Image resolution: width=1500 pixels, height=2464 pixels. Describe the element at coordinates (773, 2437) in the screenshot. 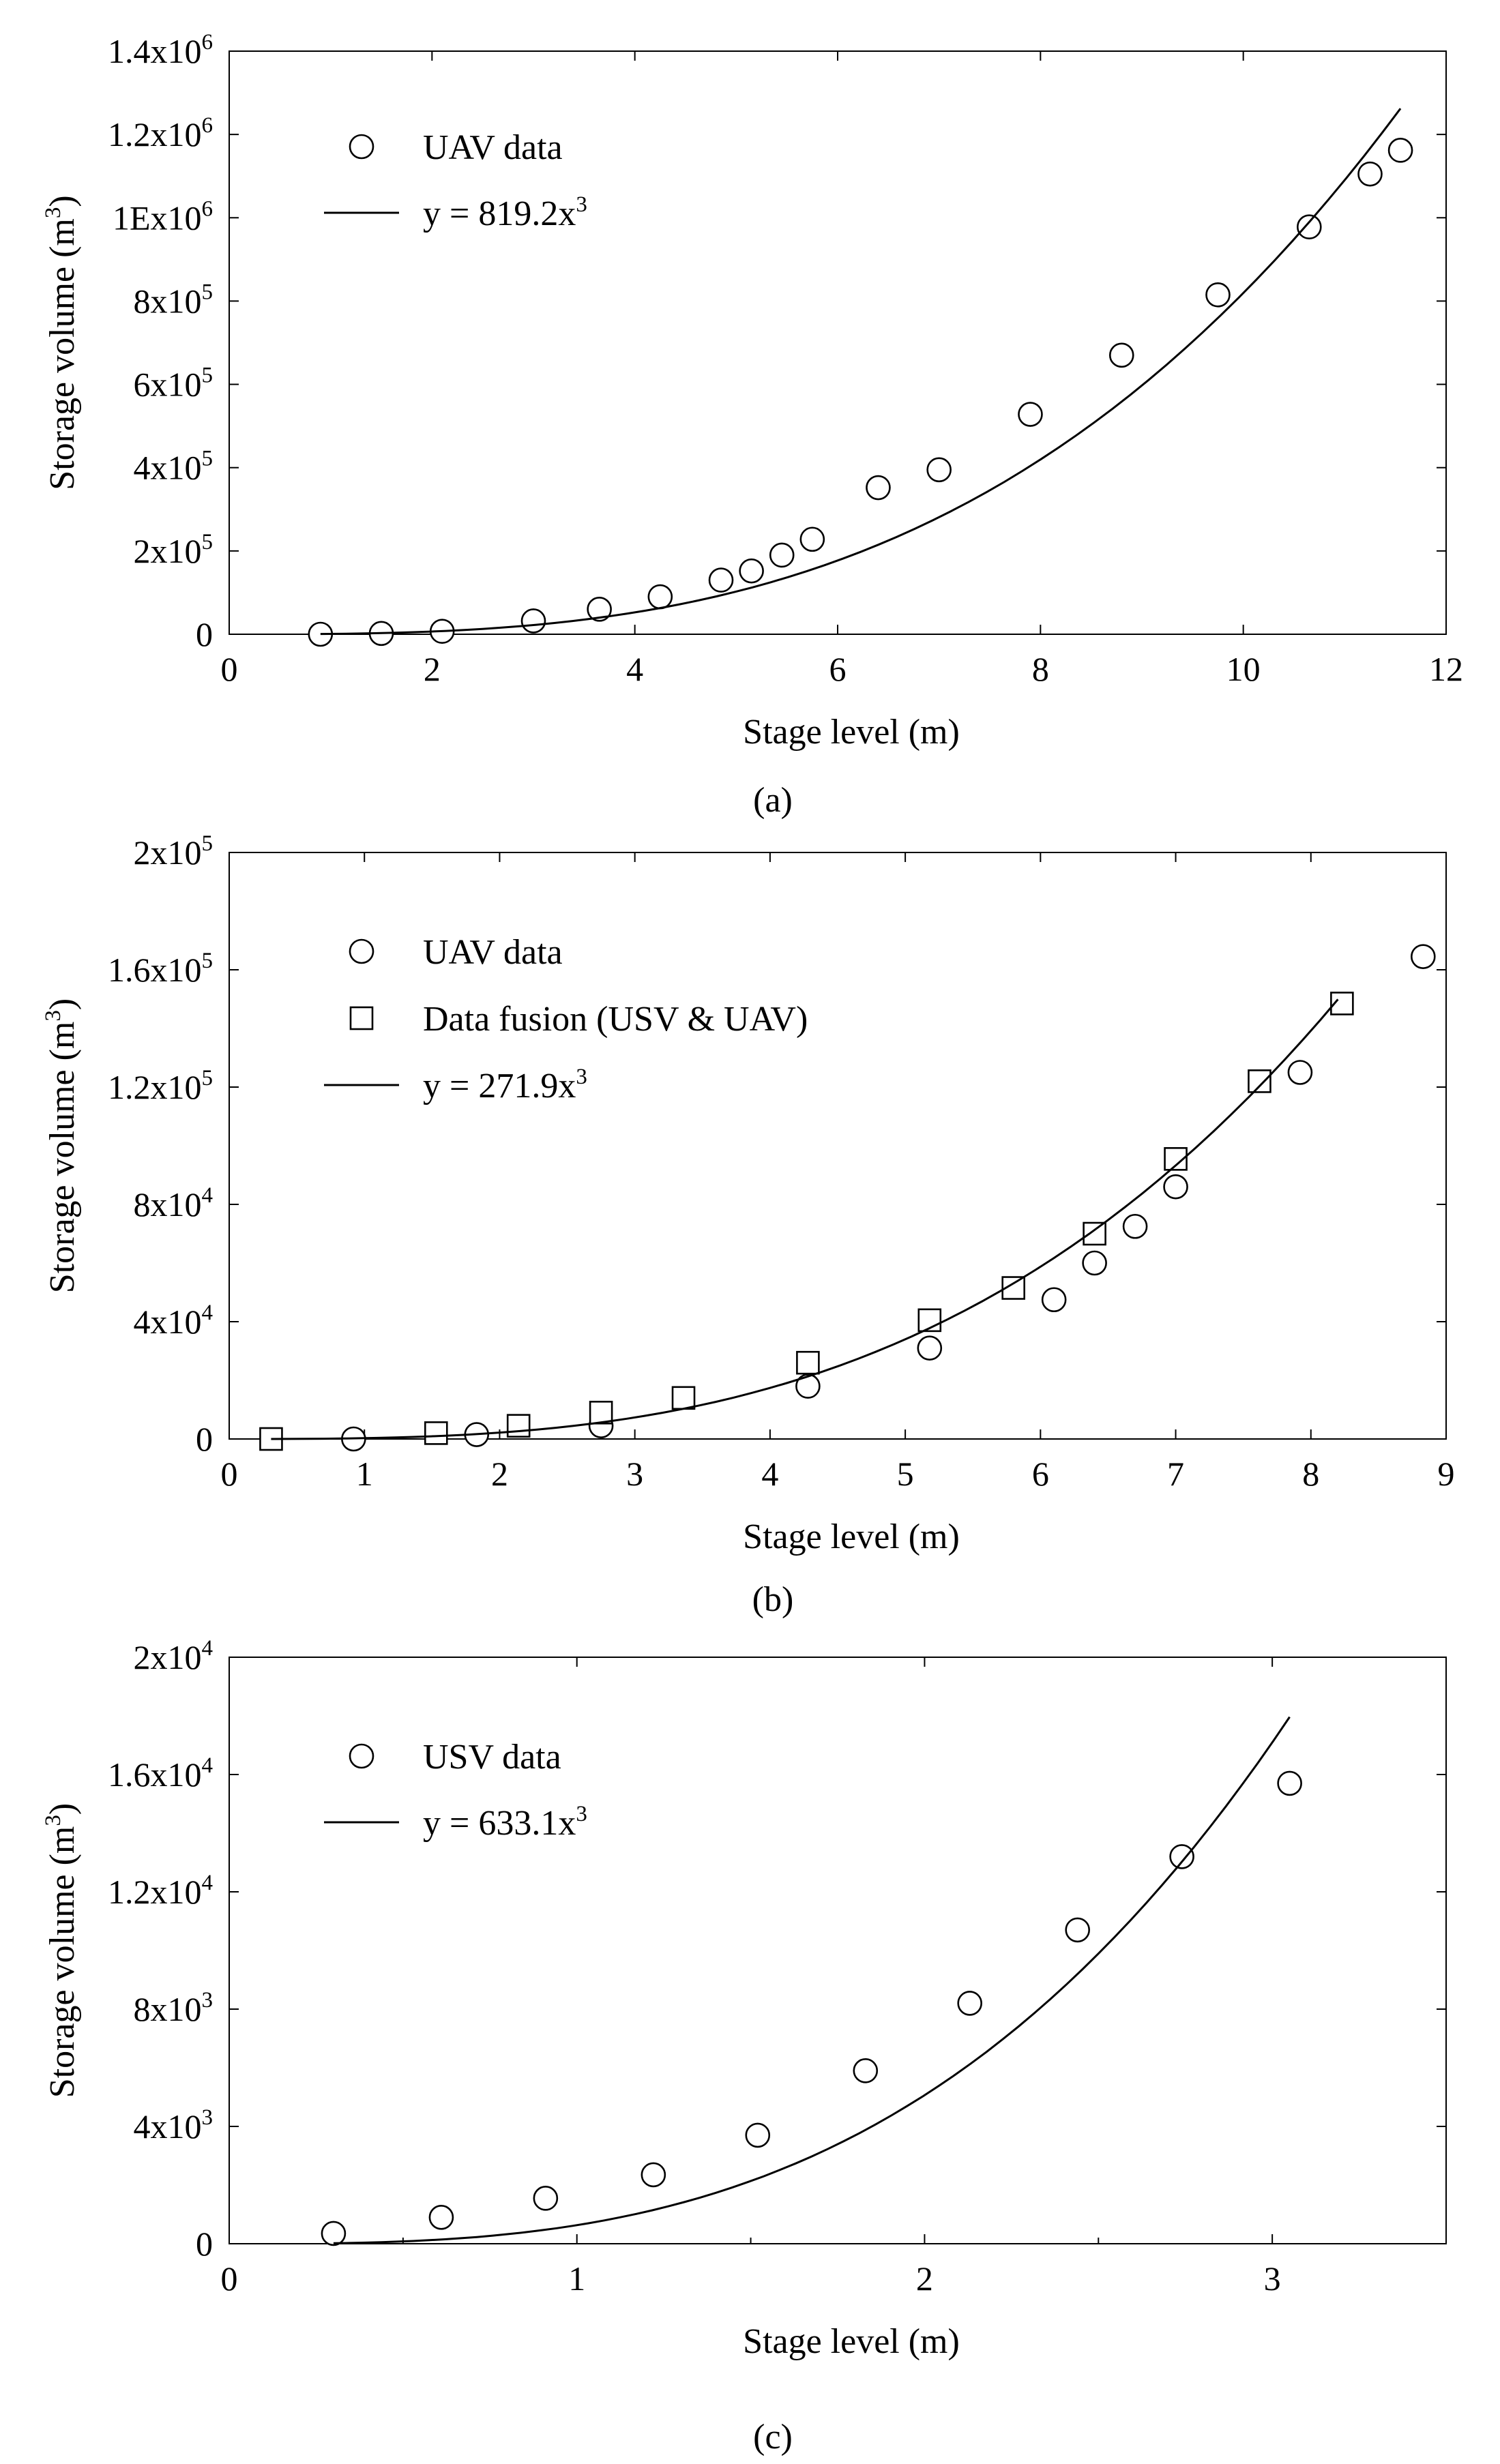

I see `panel-caption: (c)` at that location.